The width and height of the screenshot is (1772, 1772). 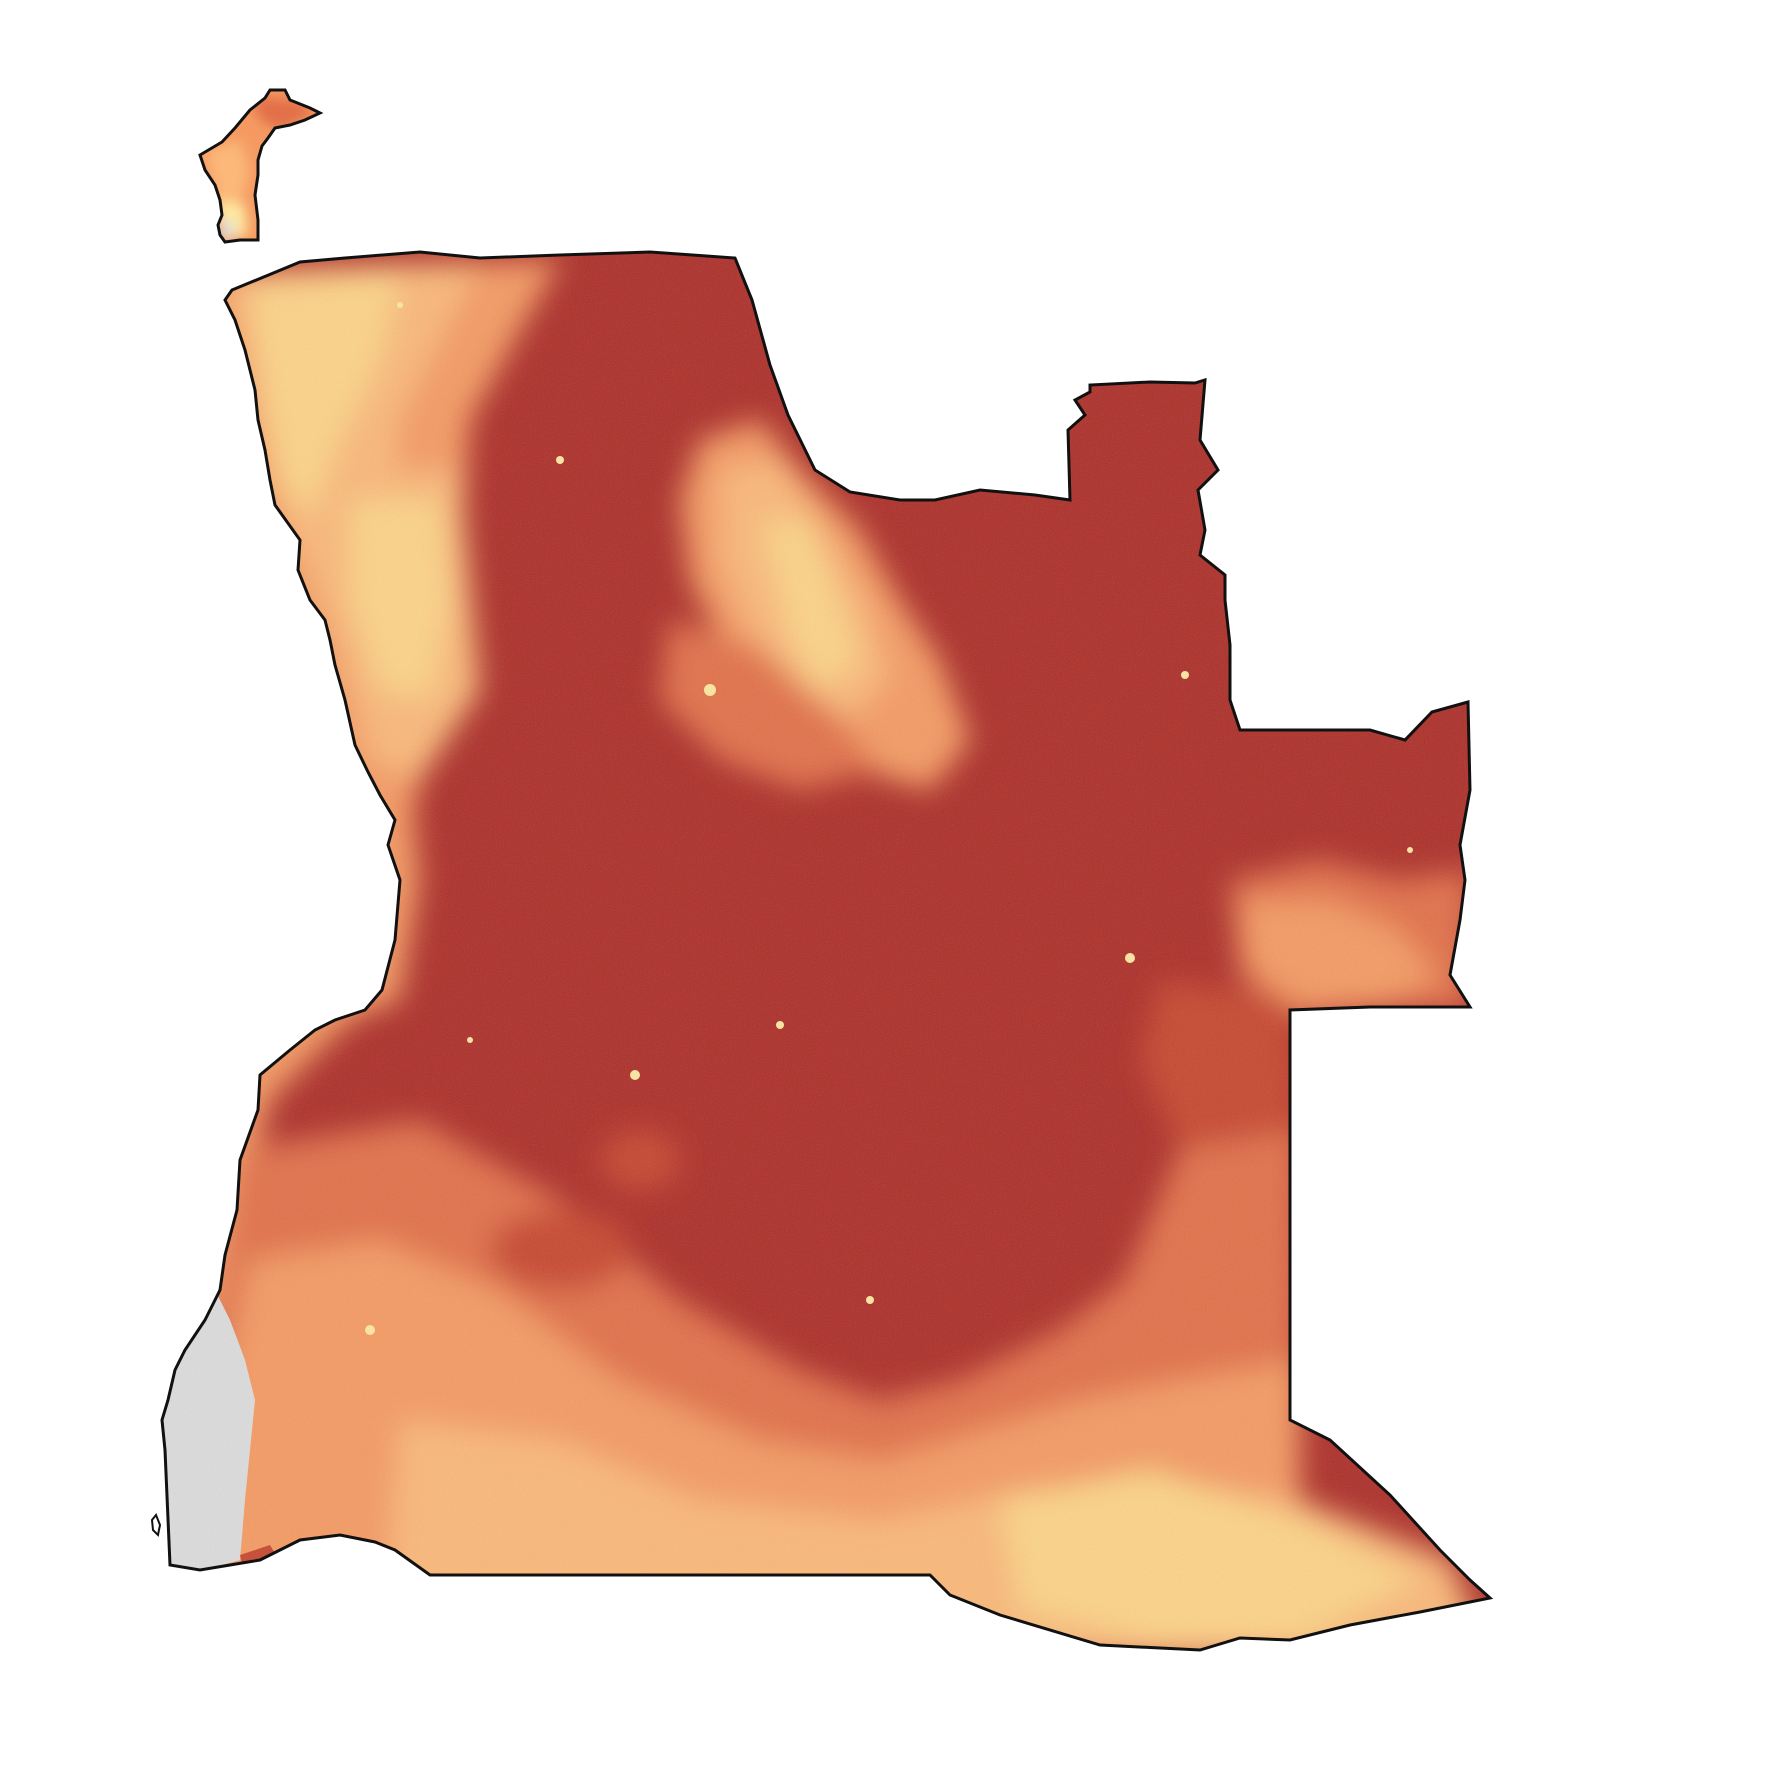 What do you see at coordinates (156, 1525) in the screenshot?
I see `island-outline` at bounding box center [156, 1525].